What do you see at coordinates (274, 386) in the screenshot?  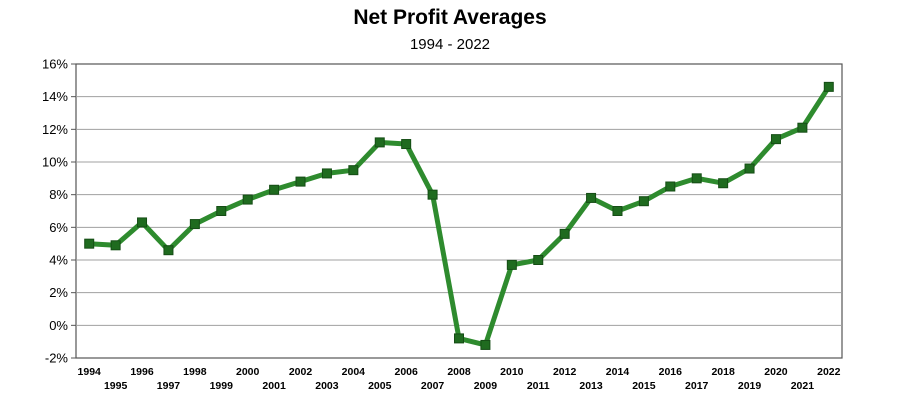 I see `x-tick-label: 2001` at bounding box center [274, 386].